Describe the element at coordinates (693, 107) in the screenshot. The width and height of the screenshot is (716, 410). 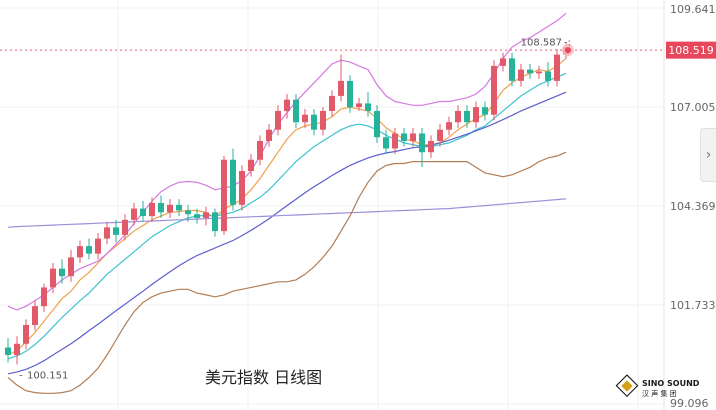
I see `y-tick-label: 107.005` at that location.